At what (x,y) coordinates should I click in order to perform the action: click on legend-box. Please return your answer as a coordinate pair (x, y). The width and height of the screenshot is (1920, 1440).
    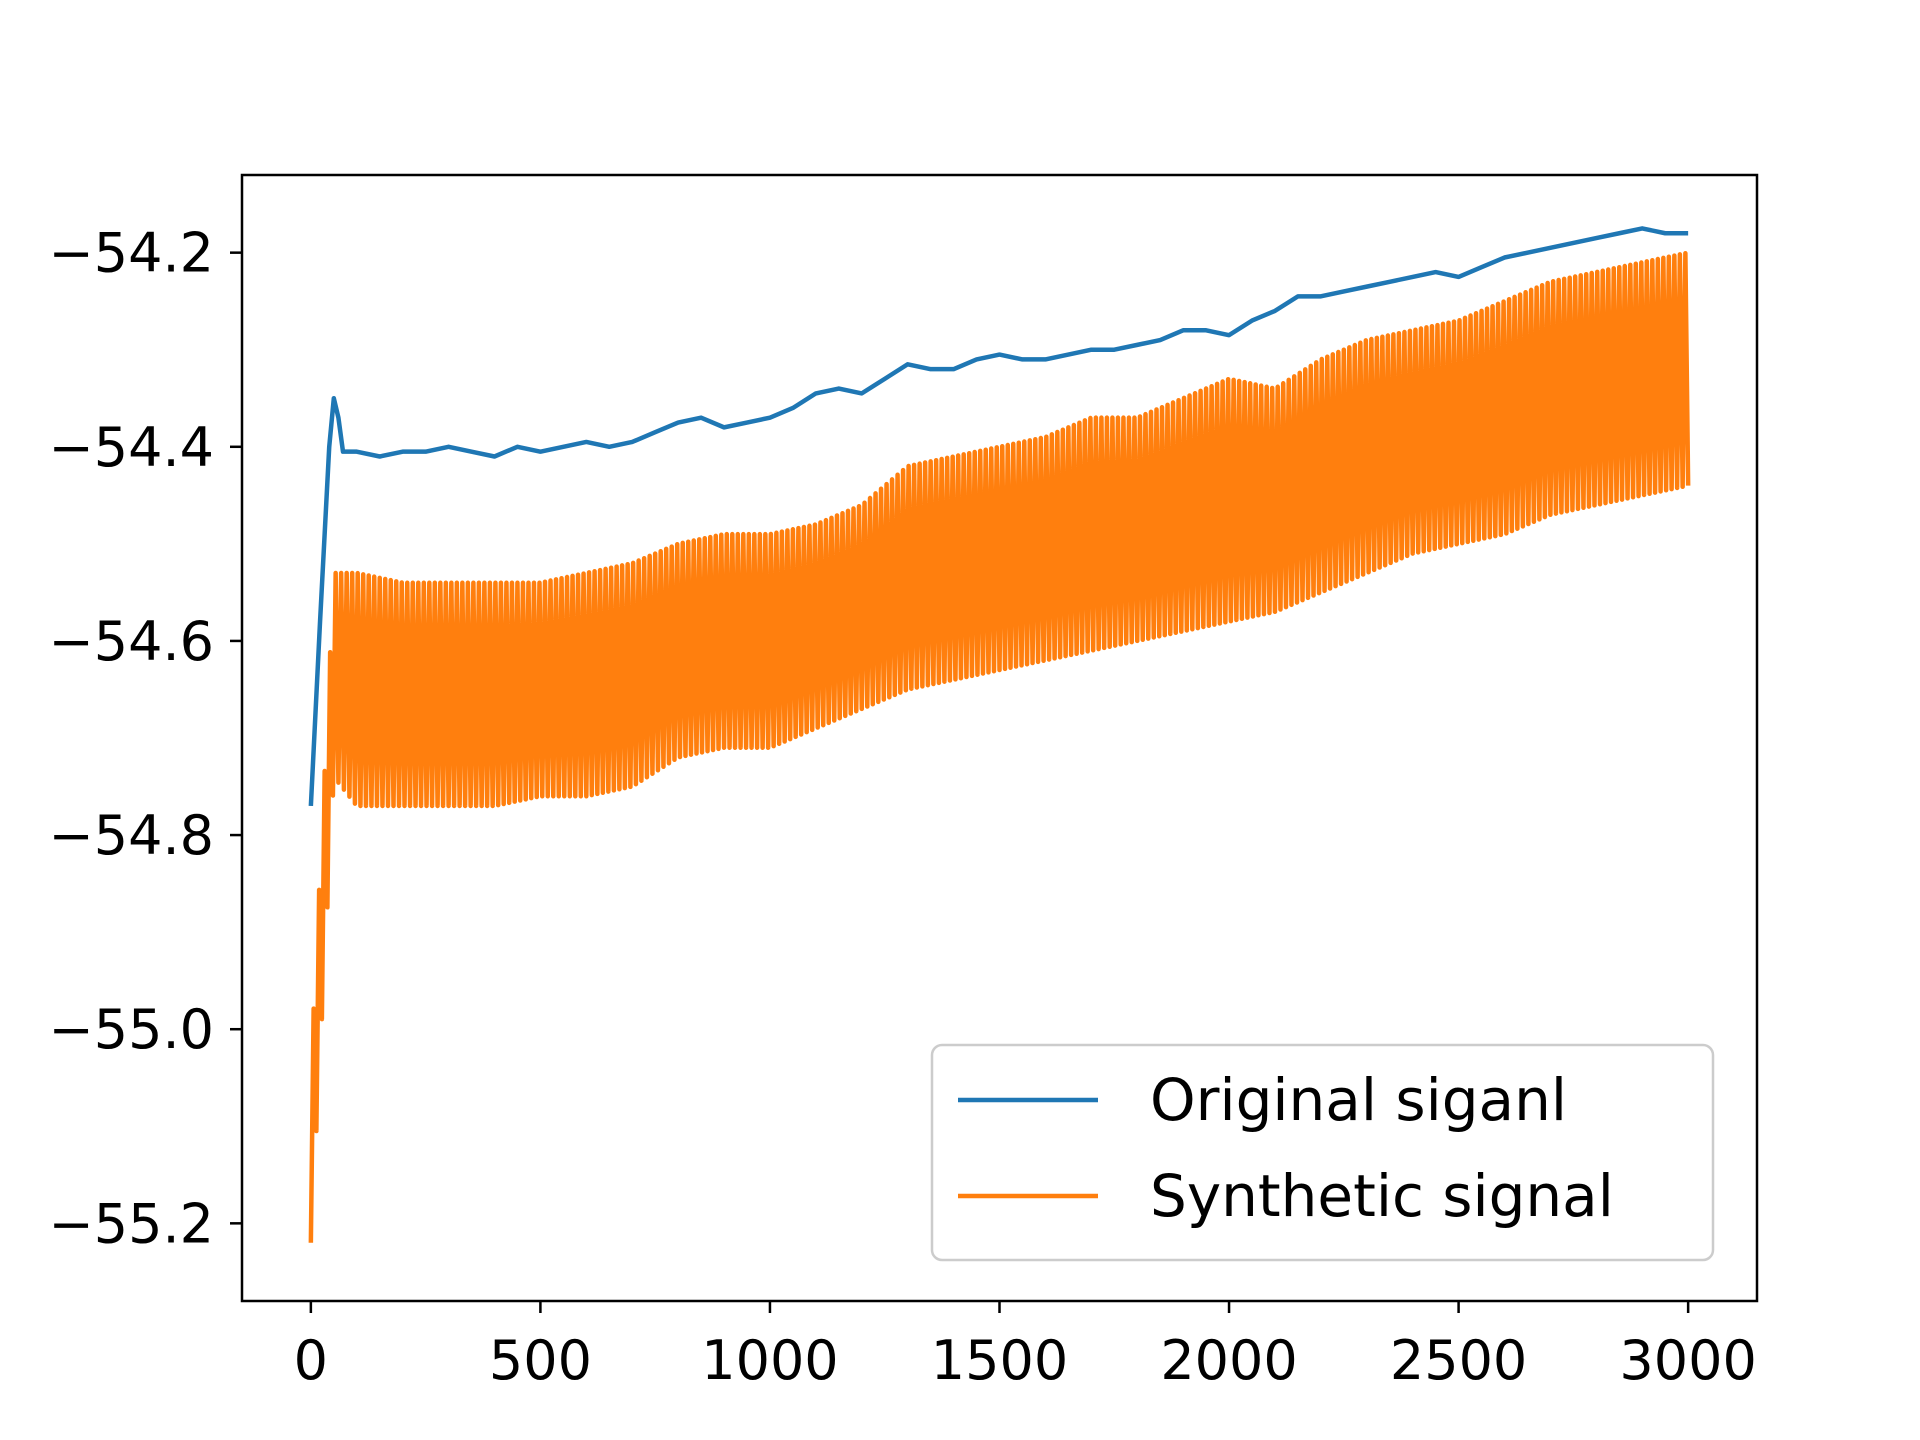
    Looking at the image, I should click on (1322, 1152).